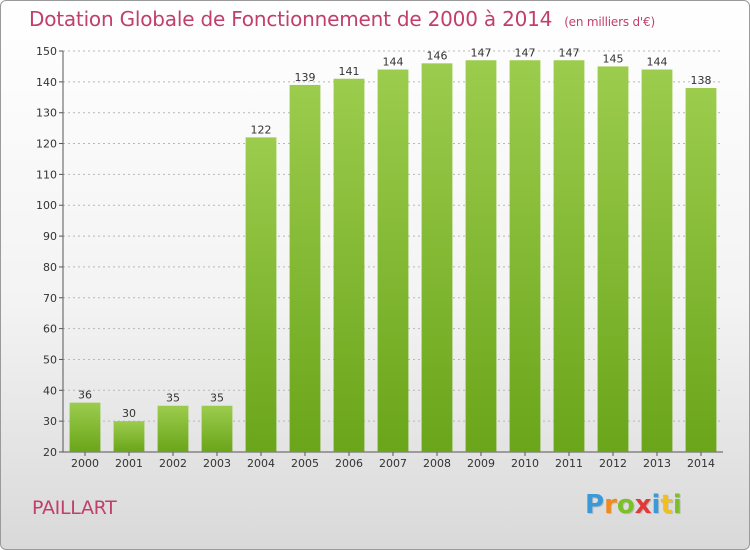  Describe the element at coordinates (437, 463) in the screenshot. I see `x-tick-label: 2008` at that location.